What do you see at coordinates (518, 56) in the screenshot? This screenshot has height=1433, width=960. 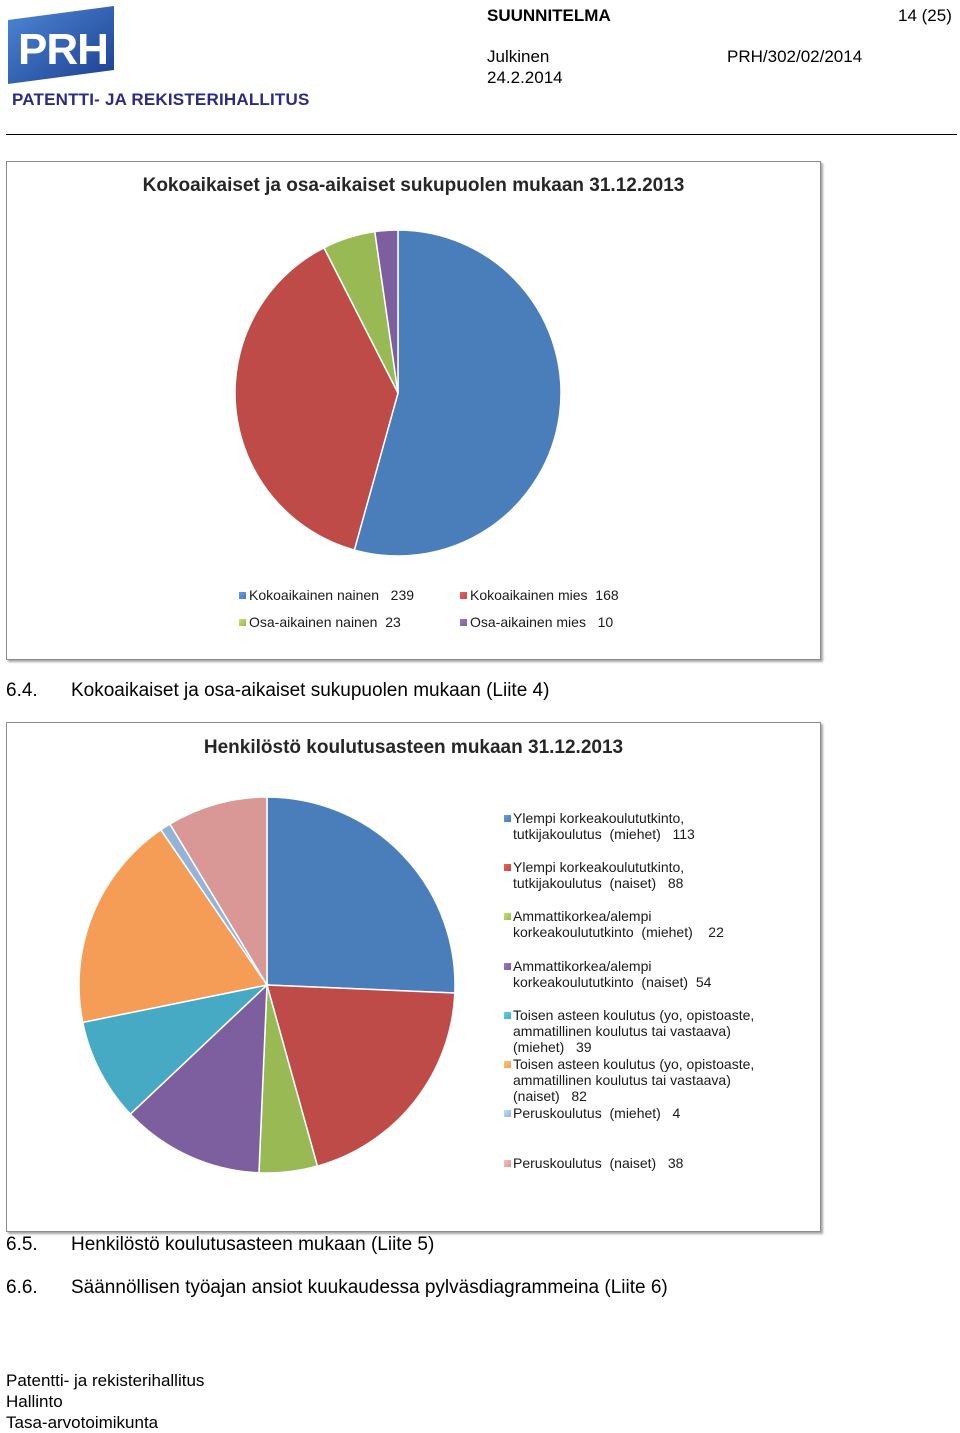 I see `classification: Julkinen` at bounding box center [518, 56].